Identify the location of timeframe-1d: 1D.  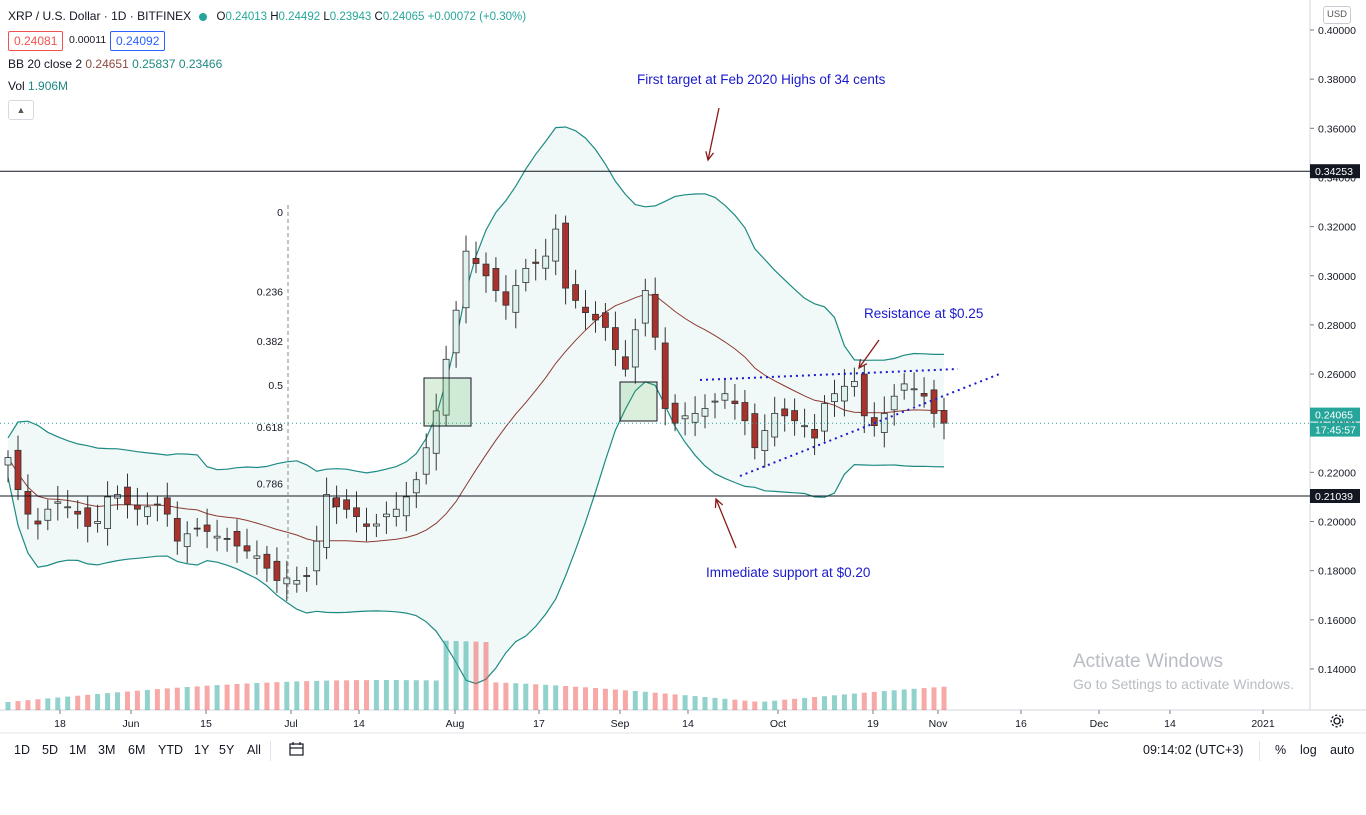
(22, 750).